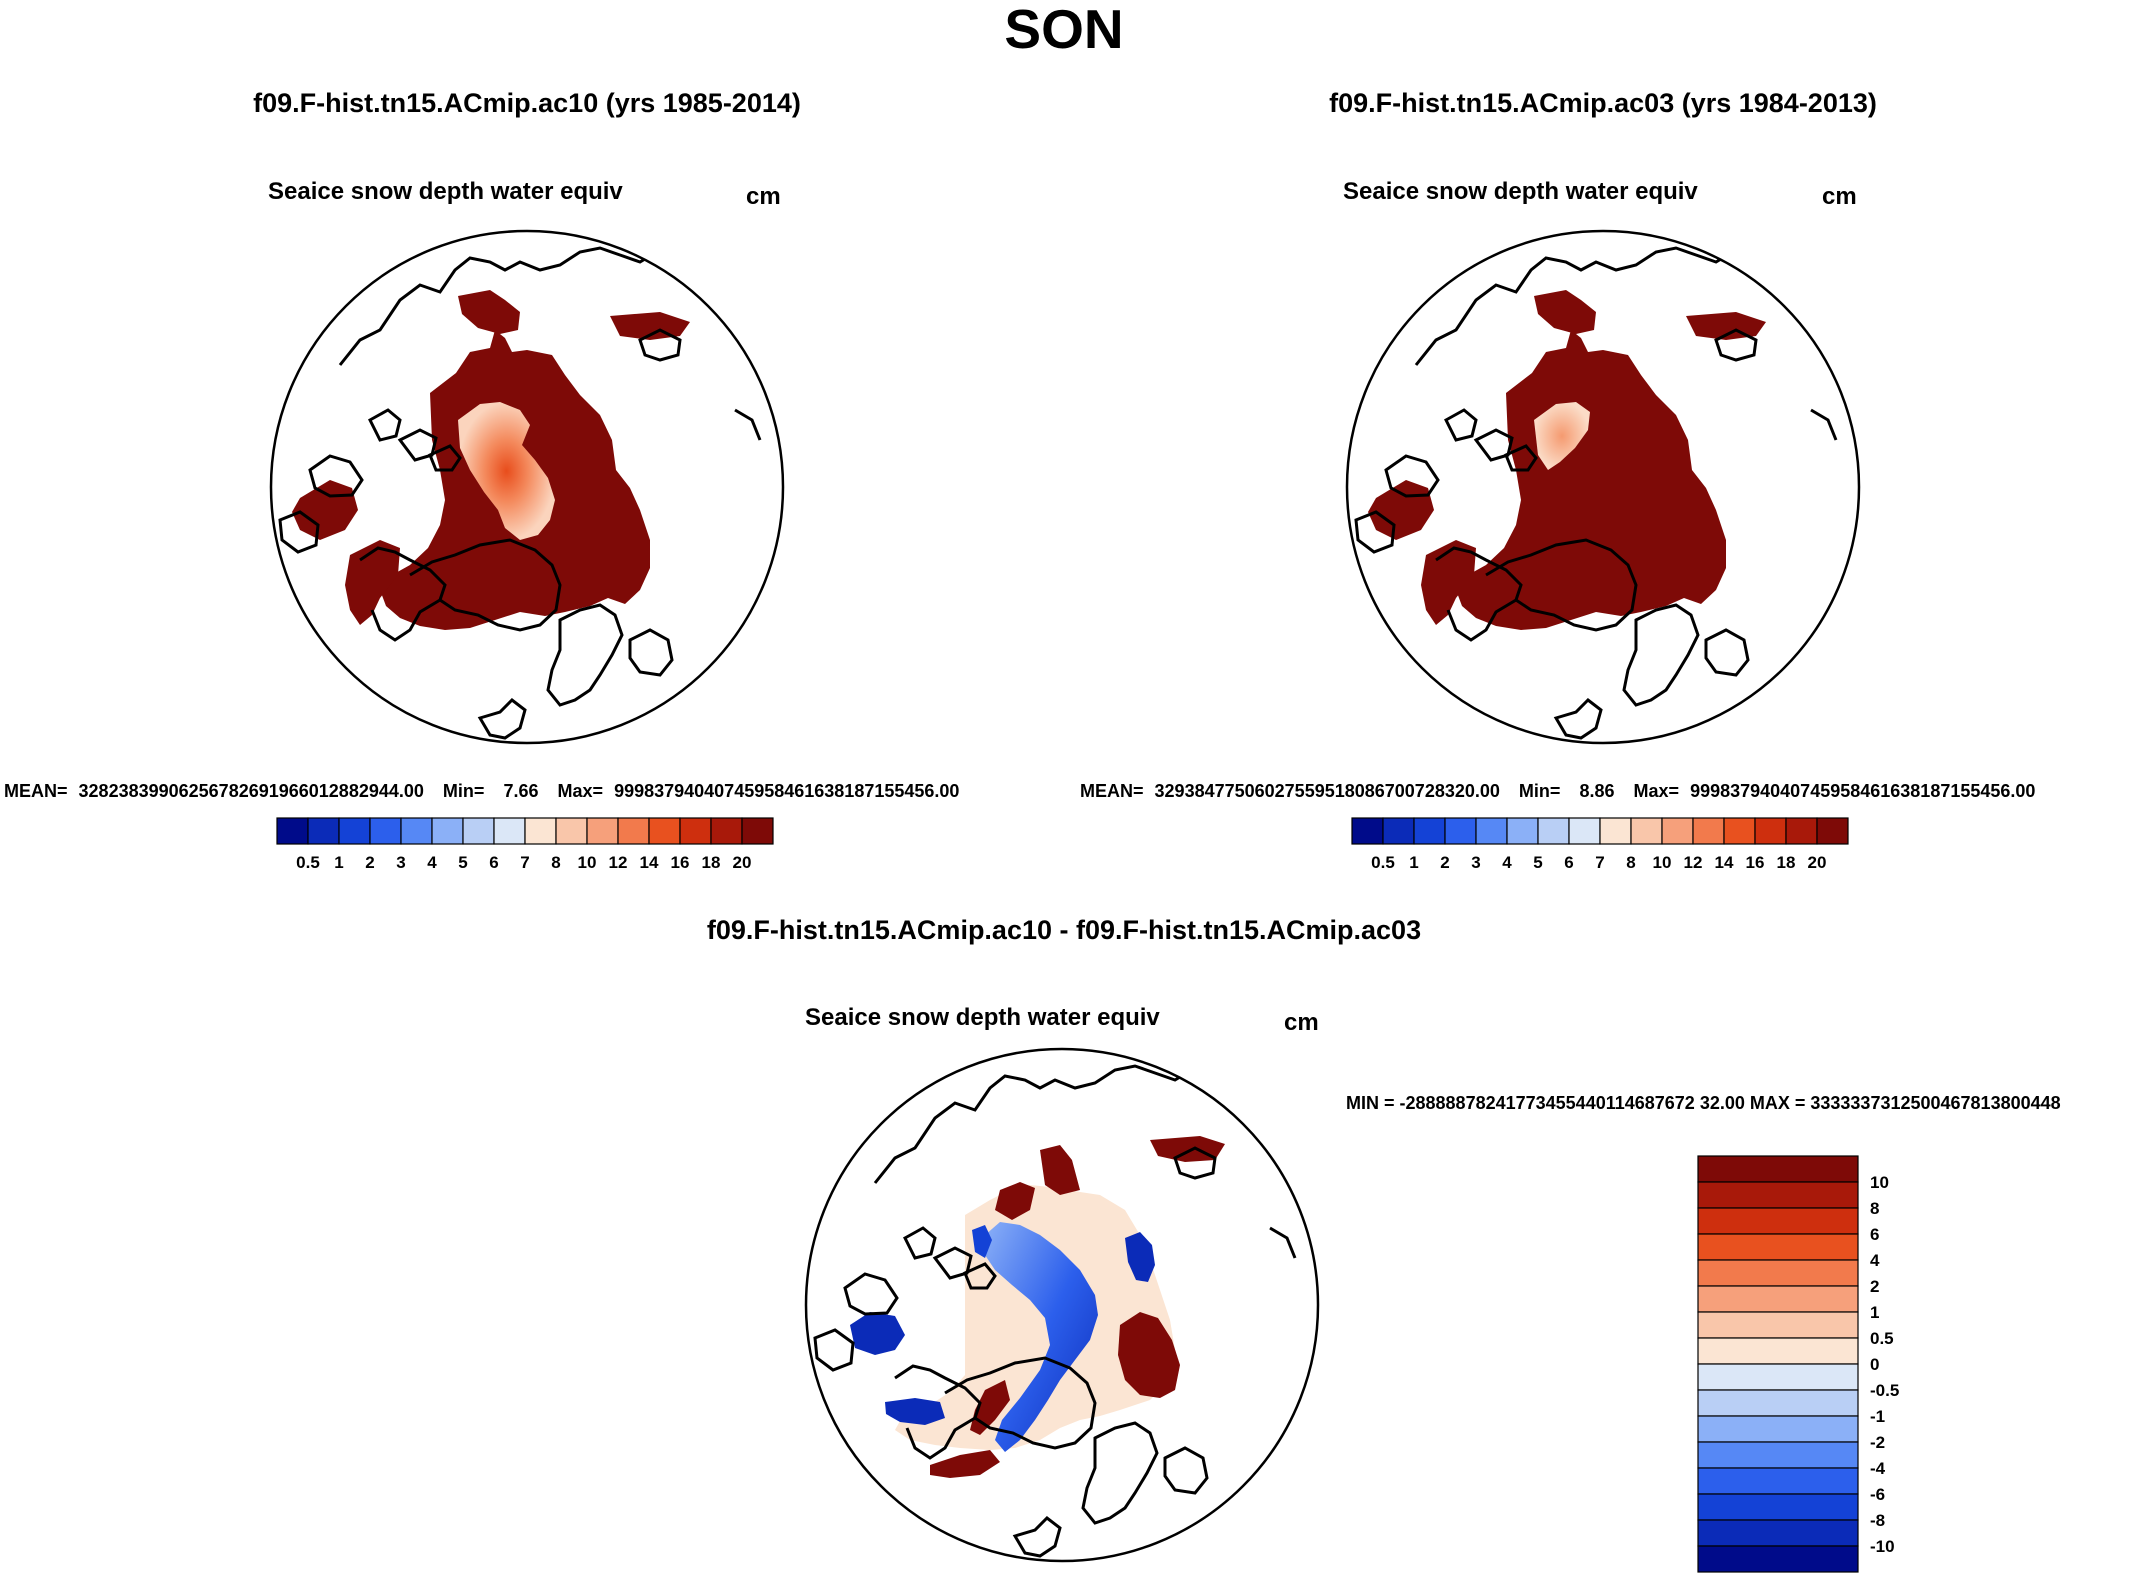 Image resolution: width=2138 pixels, height=1575 pixels. What do you see at coordinates (506, 471) in the screenshot?
I see `snow-field-thin-ice` at bounding box center [506, 471].